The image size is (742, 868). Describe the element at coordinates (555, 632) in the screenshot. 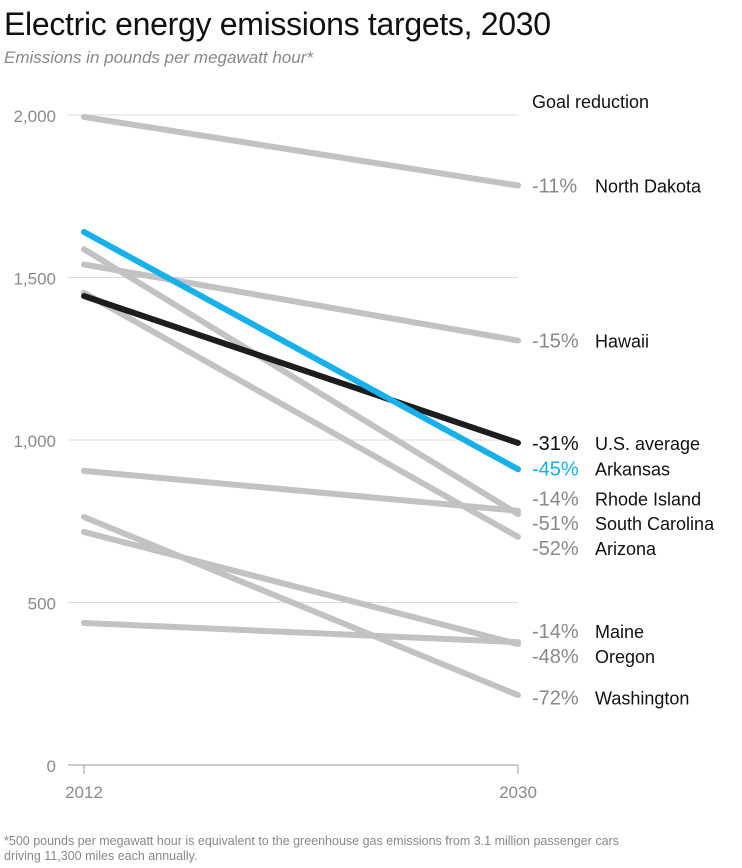

I see `pct-label-maine: -14%` at that location.